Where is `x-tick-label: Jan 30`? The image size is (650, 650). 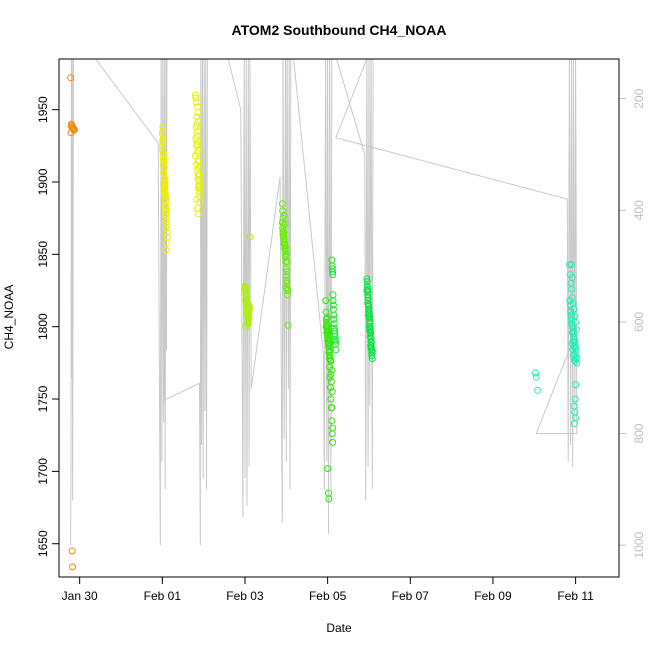
x-tick-label: Jan 30 is located at coordinates (80, 596).